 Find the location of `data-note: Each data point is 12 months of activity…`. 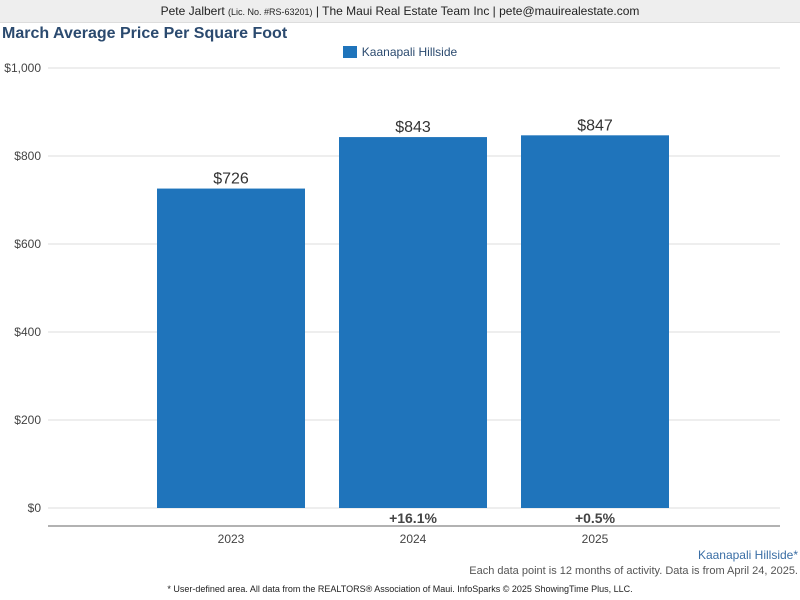

data-note: Each data point is 12 months of activity… is located at coordinates (633, 571).